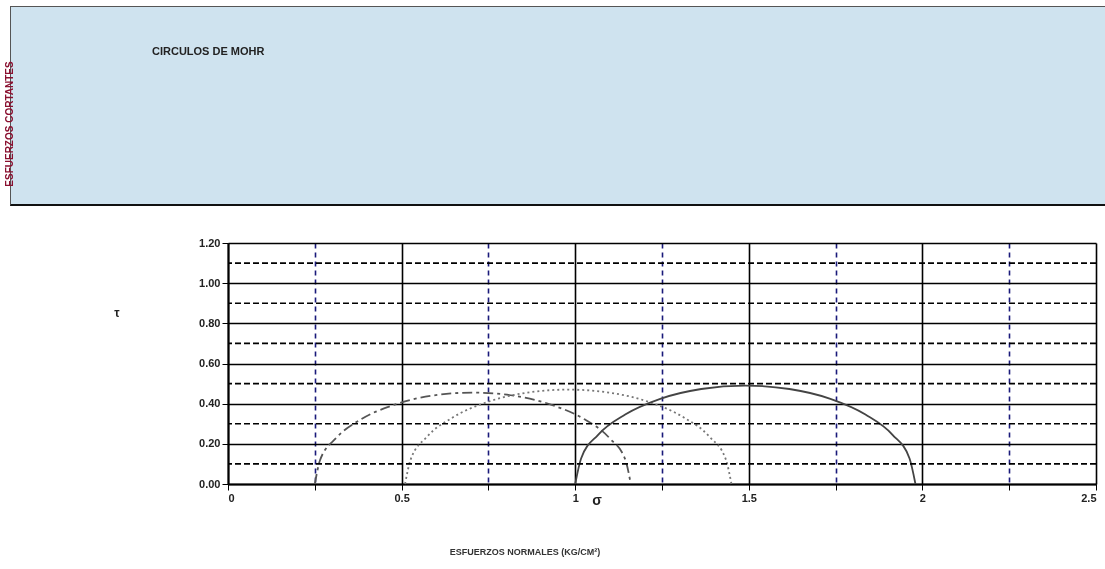  Describe the element at coordinates (1089, 497) in the screenshot. I see `x-tick-label: 2.5` at that location.